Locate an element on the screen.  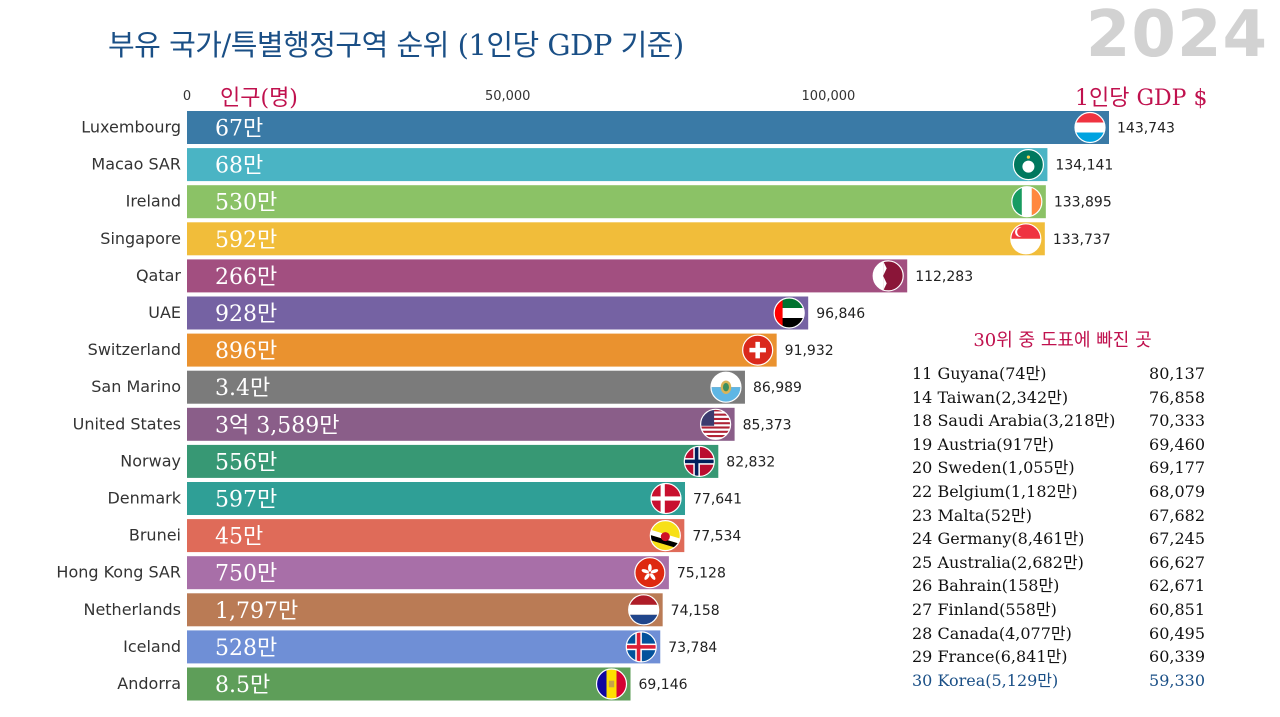
population-label: 68만 is located at coordinates (239, 166).